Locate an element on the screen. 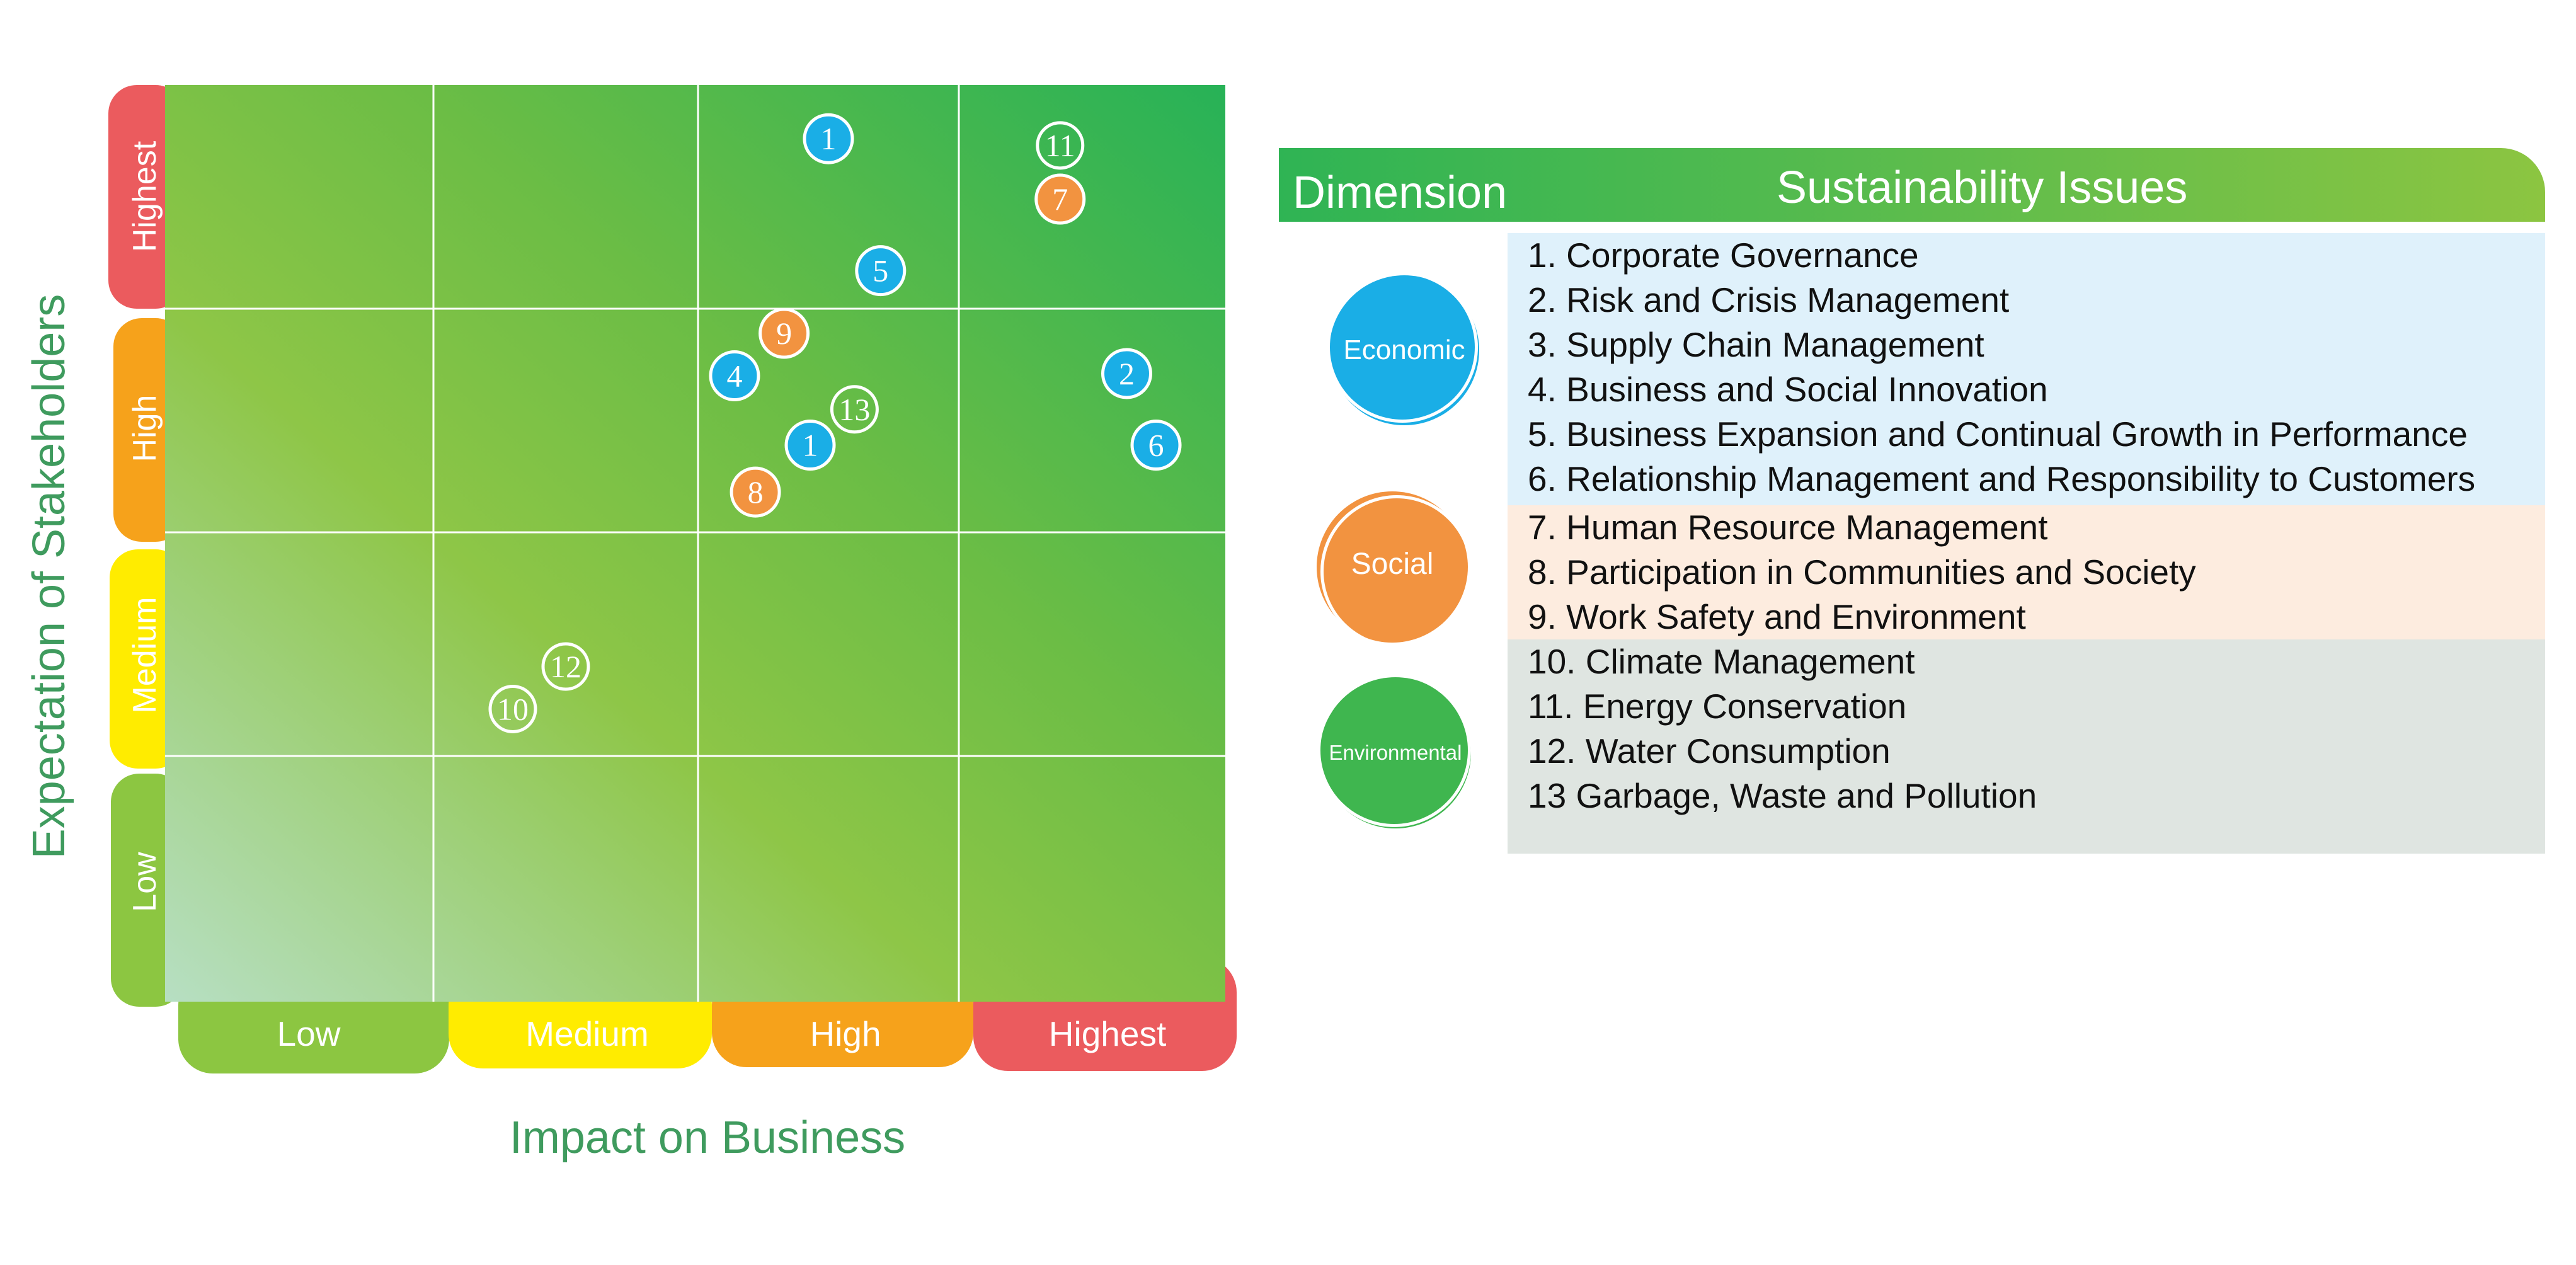  data-point-label: 11 is located at coordinates (1060, 145).